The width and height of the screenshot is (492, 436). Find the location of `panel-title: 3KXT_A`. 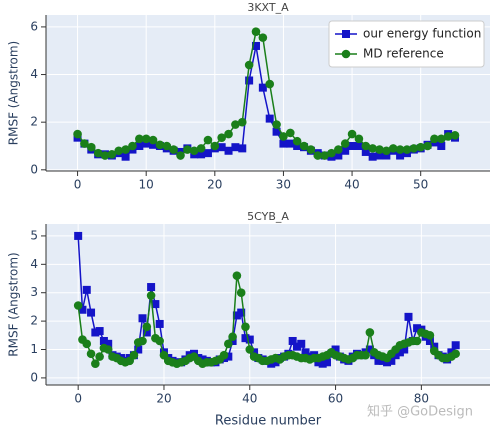

panel-title: 3KXT_A is located at coordinates (268, 7).